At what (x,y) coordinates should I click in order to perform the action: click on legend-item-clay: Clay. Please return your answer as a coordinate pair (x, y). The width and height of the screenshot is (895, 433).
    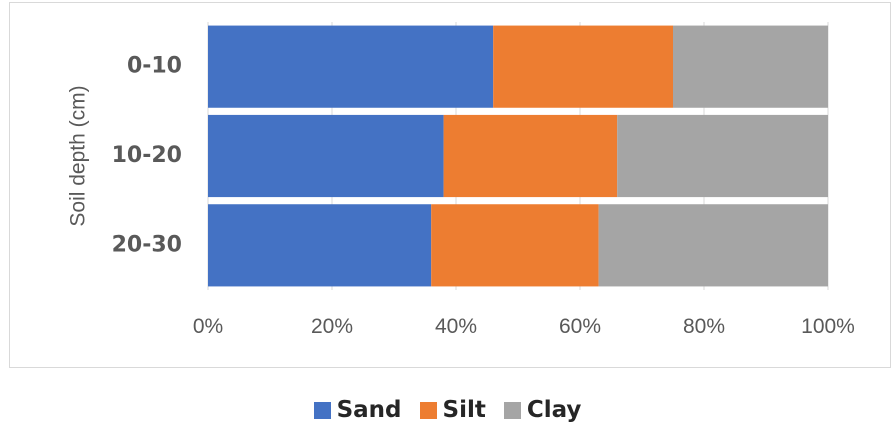
    Looking at the image, I should click on (542, 410).